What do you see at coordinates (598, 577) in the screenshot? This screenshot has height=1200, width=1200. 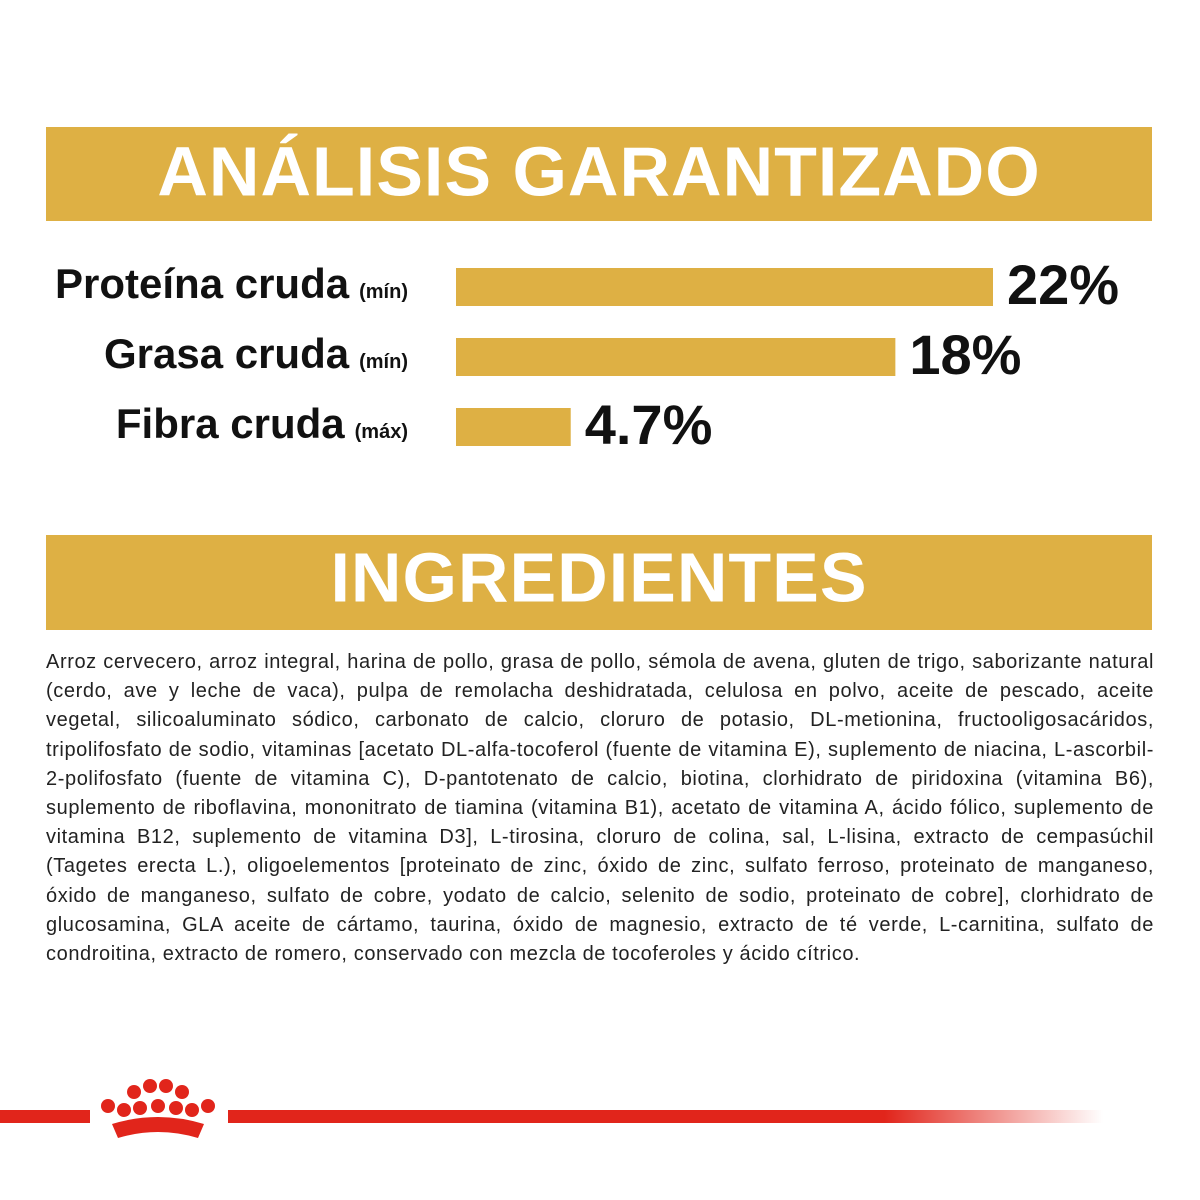 I see `ingredients-title: INGREDIENTES` at bounding box center [598, 577].